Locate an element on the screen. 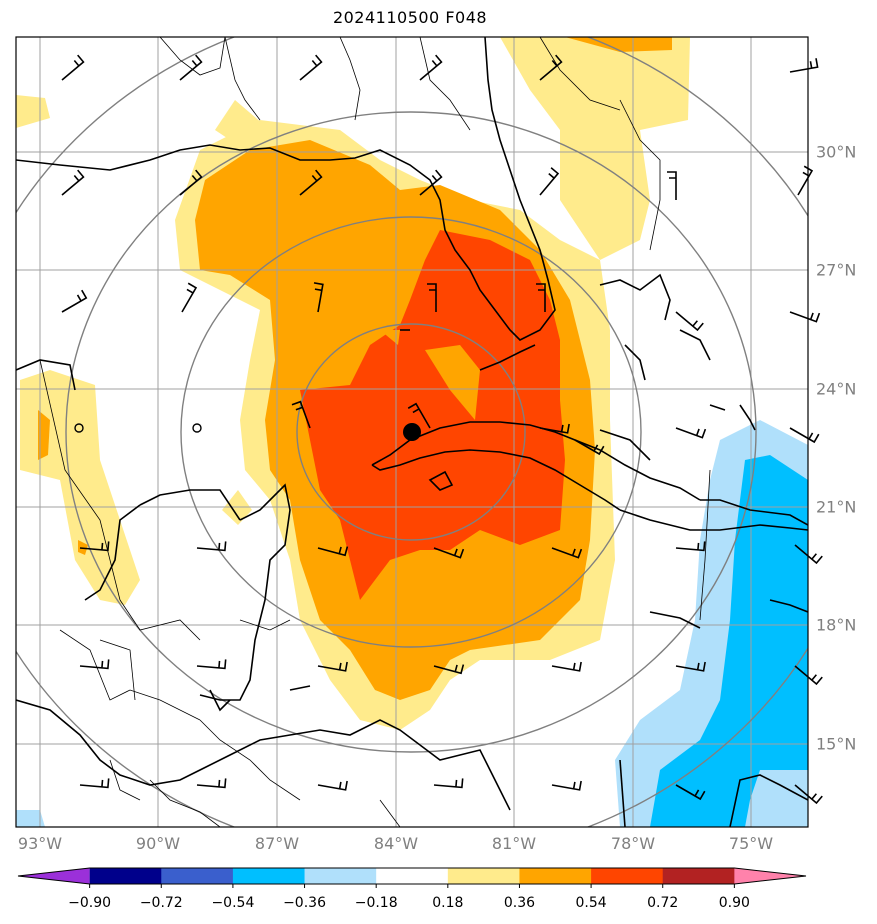  inner-orange-patches is located at coordinates (430, 375).